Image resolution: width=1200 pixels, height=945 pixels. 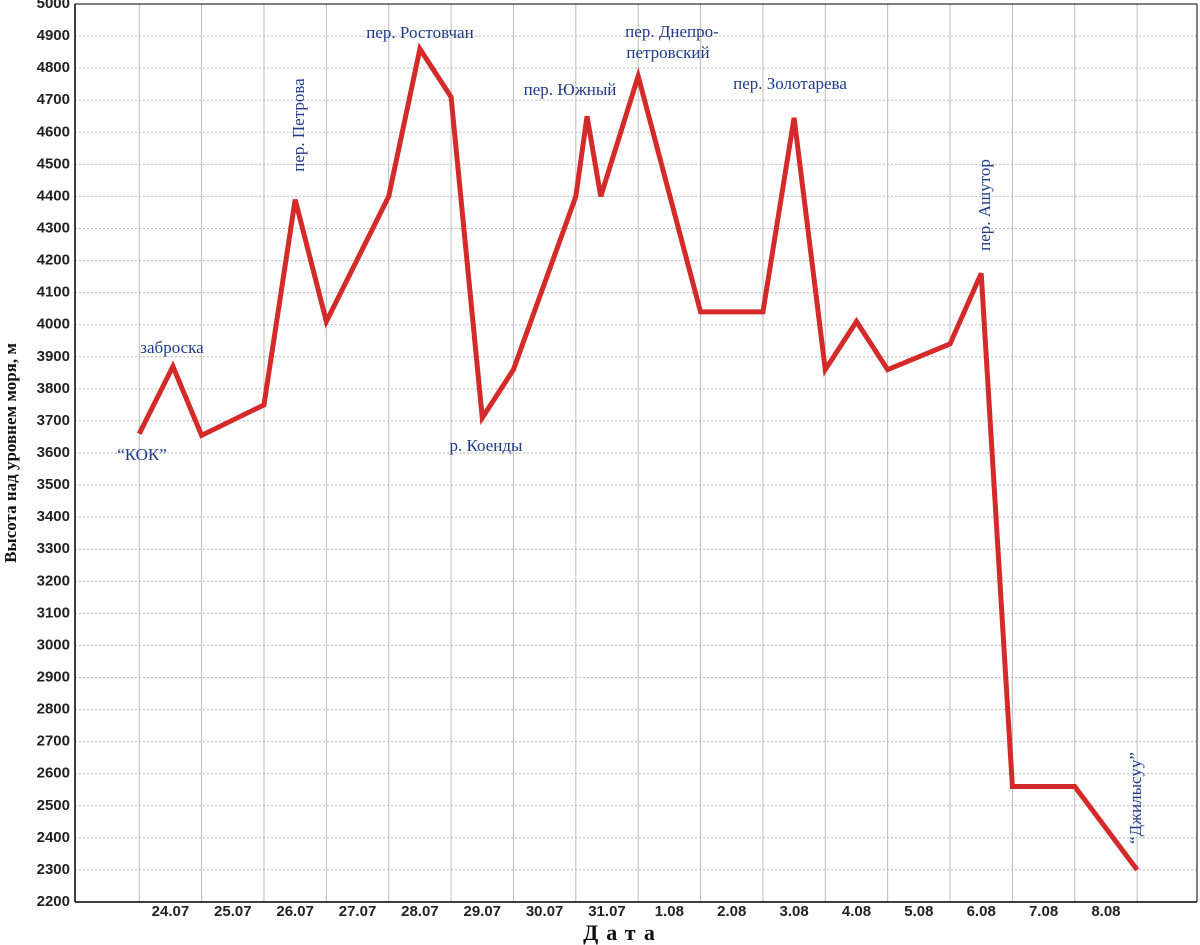 What do you see at coordinates (53, 869) in the screenshot?
I see `y-tick-label: 2300` at bounding box center [53, 869].